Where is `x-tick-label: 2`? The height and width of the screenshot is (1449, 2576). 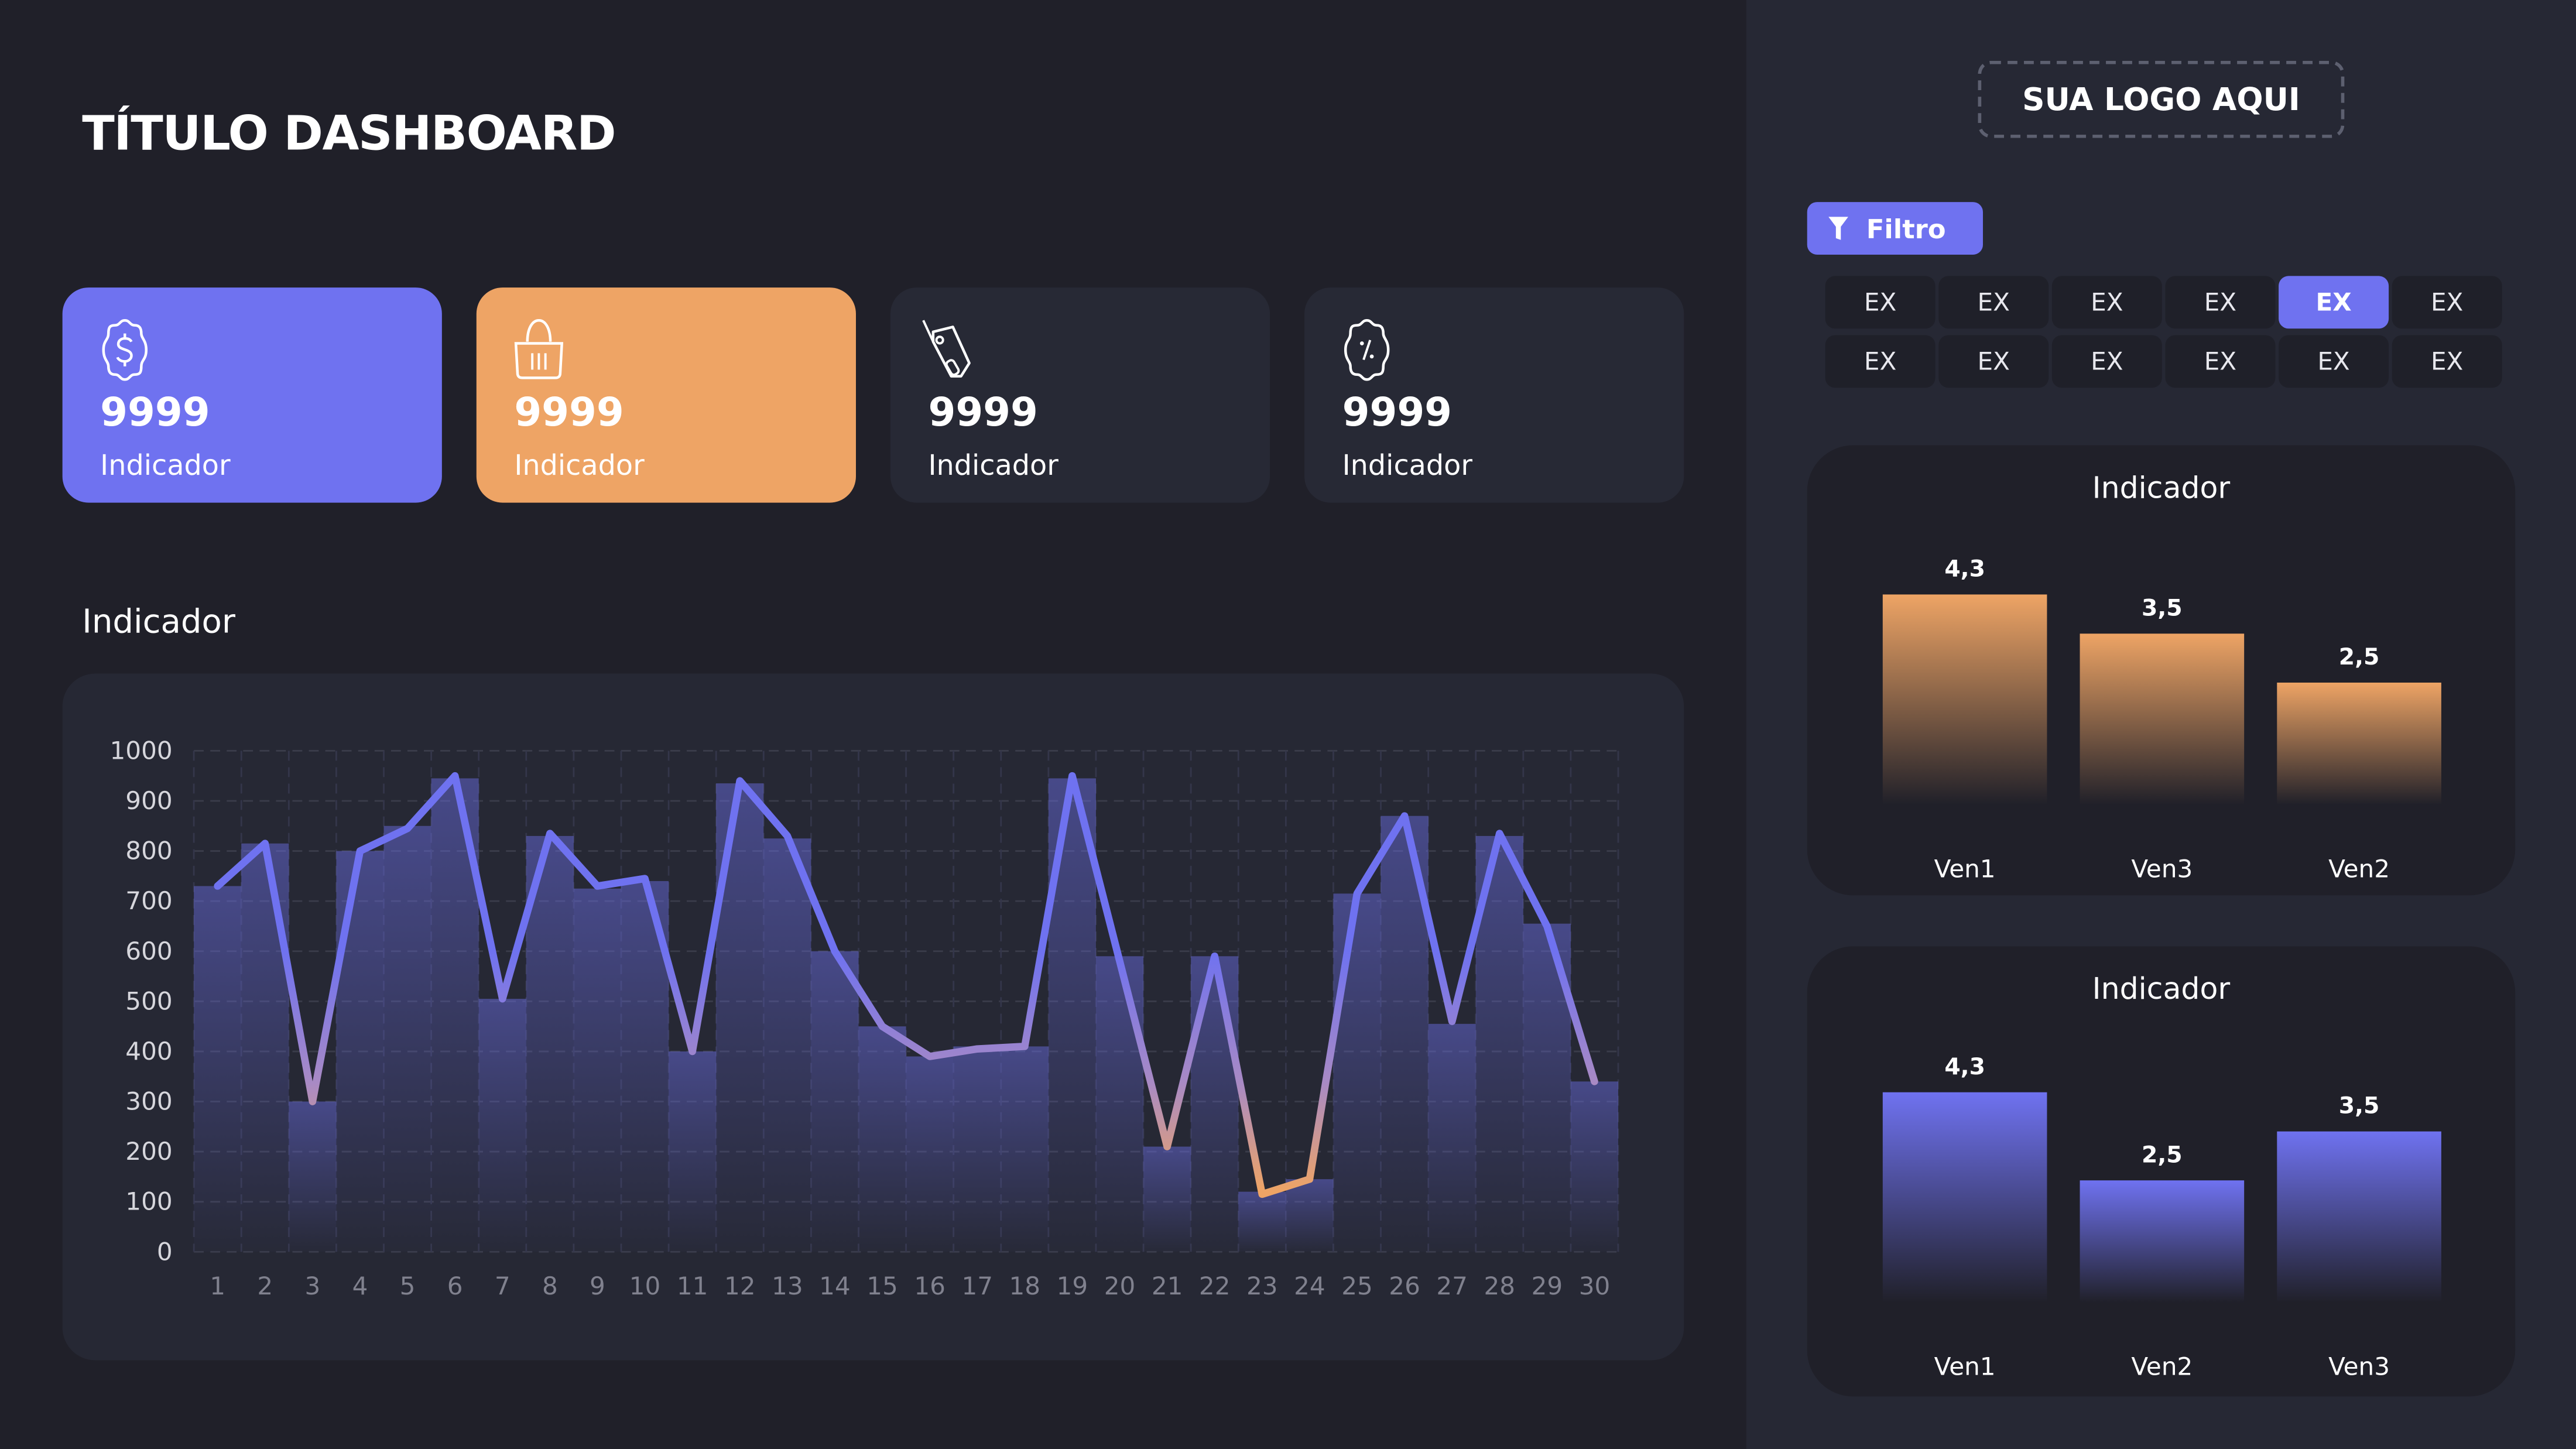 x-tick-label: 2 is located at coordinates (265, 1286).